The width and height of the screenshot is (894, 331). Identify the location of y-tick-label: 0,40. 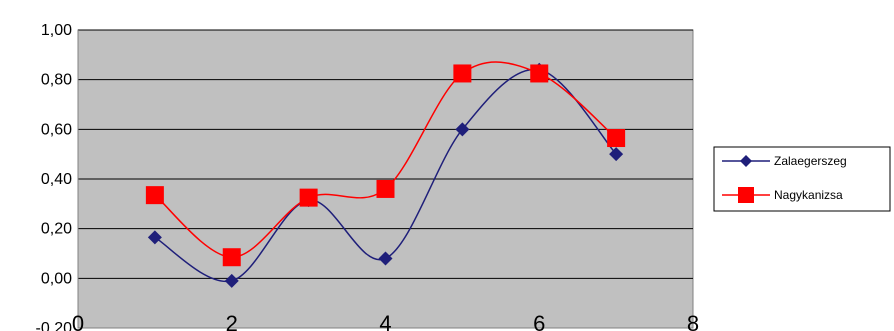
(56, 179).